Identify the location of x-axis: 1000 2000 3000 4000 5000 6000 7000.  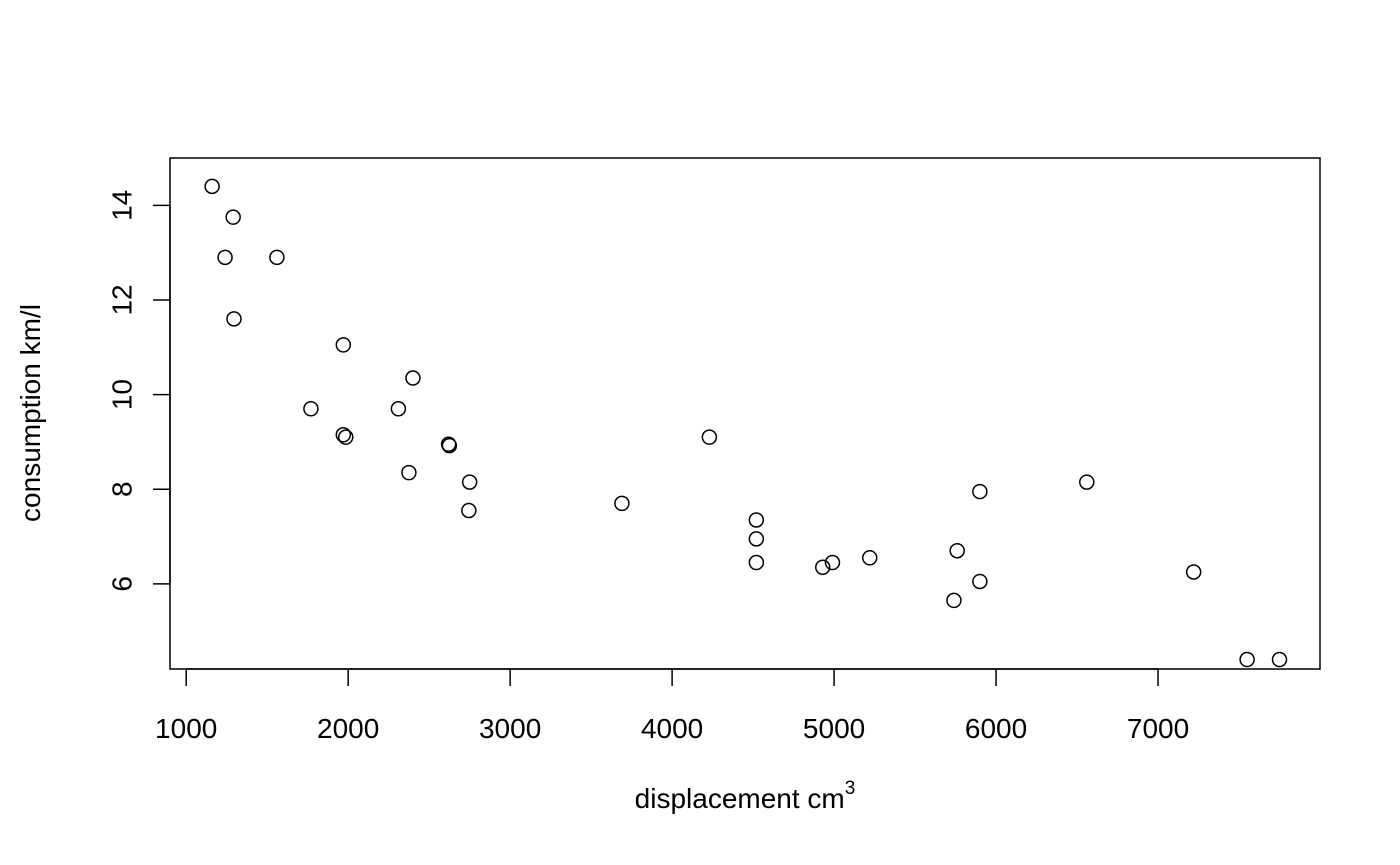
(672, 706).